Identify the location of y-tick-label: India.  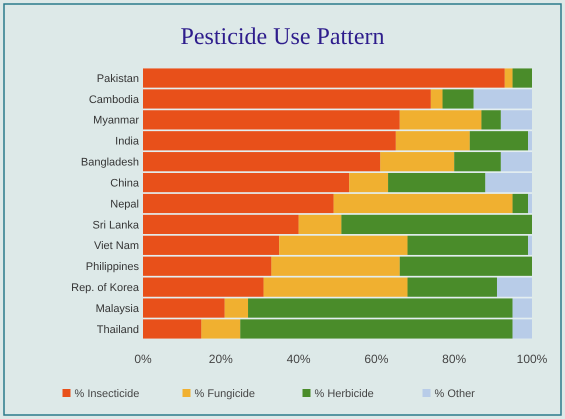
(127, 142).